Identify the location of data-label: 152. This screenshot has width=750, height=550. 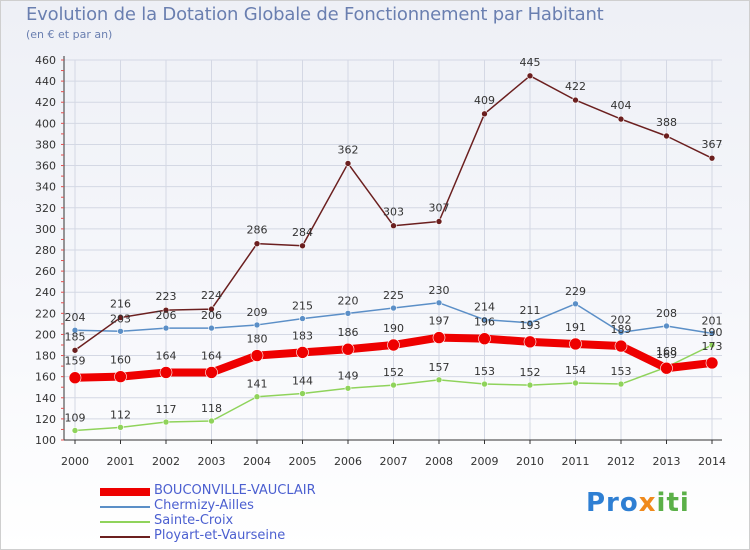
(530, 372).